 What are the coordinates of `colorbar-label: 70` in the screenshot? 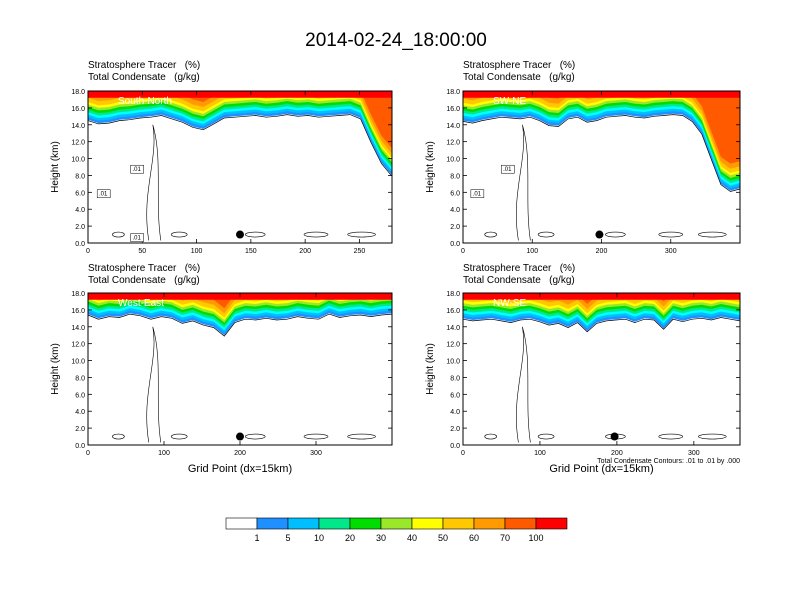 It's located at (505, 538).